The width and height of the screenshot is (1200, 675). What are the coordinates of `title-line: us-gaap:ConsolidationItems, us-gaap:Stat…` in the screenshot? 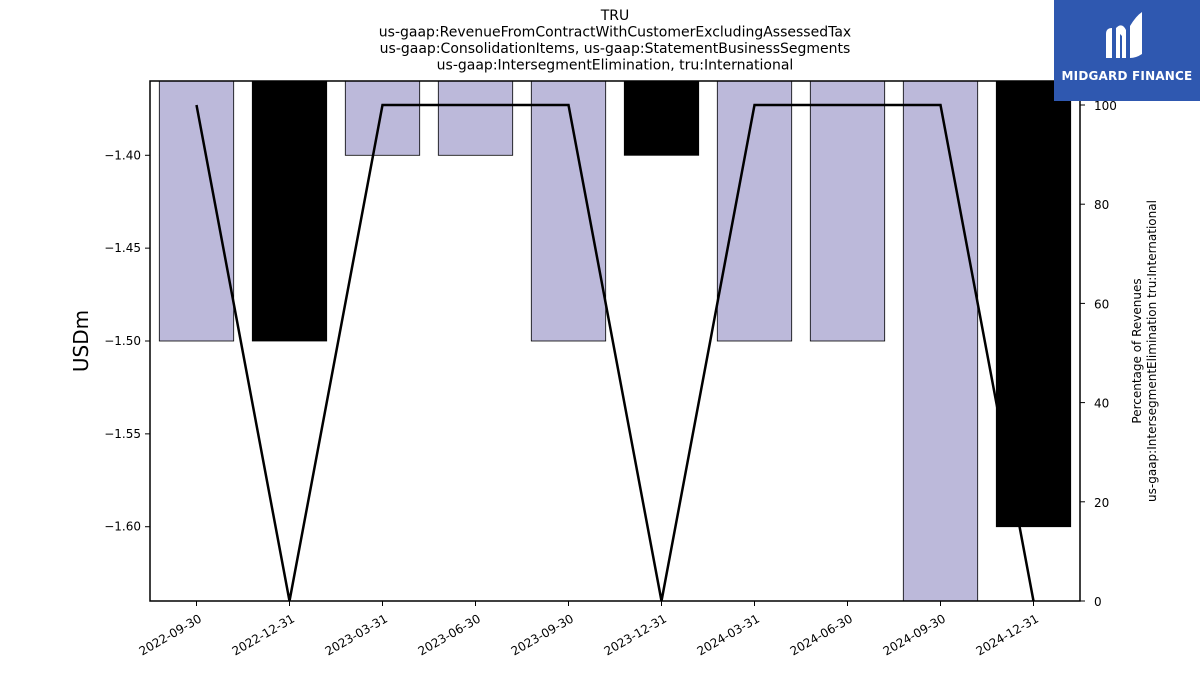 It's located at (615, 49).